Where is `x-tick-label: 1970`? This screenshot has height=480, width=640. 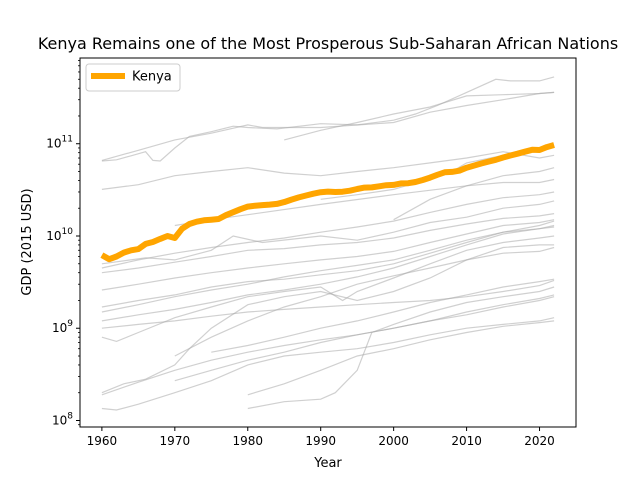 x-tick-label: 1970 is located at coordinates (175, 441).